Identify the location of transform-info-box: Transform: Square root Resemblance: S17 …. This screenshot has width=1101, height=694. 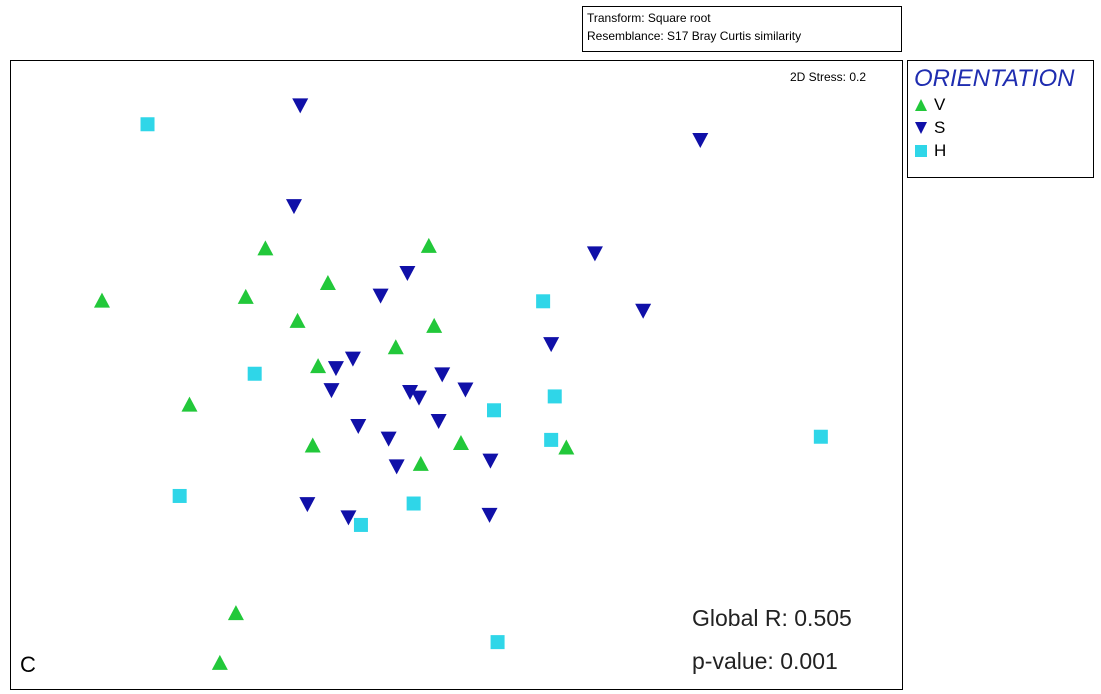
(742, 29).